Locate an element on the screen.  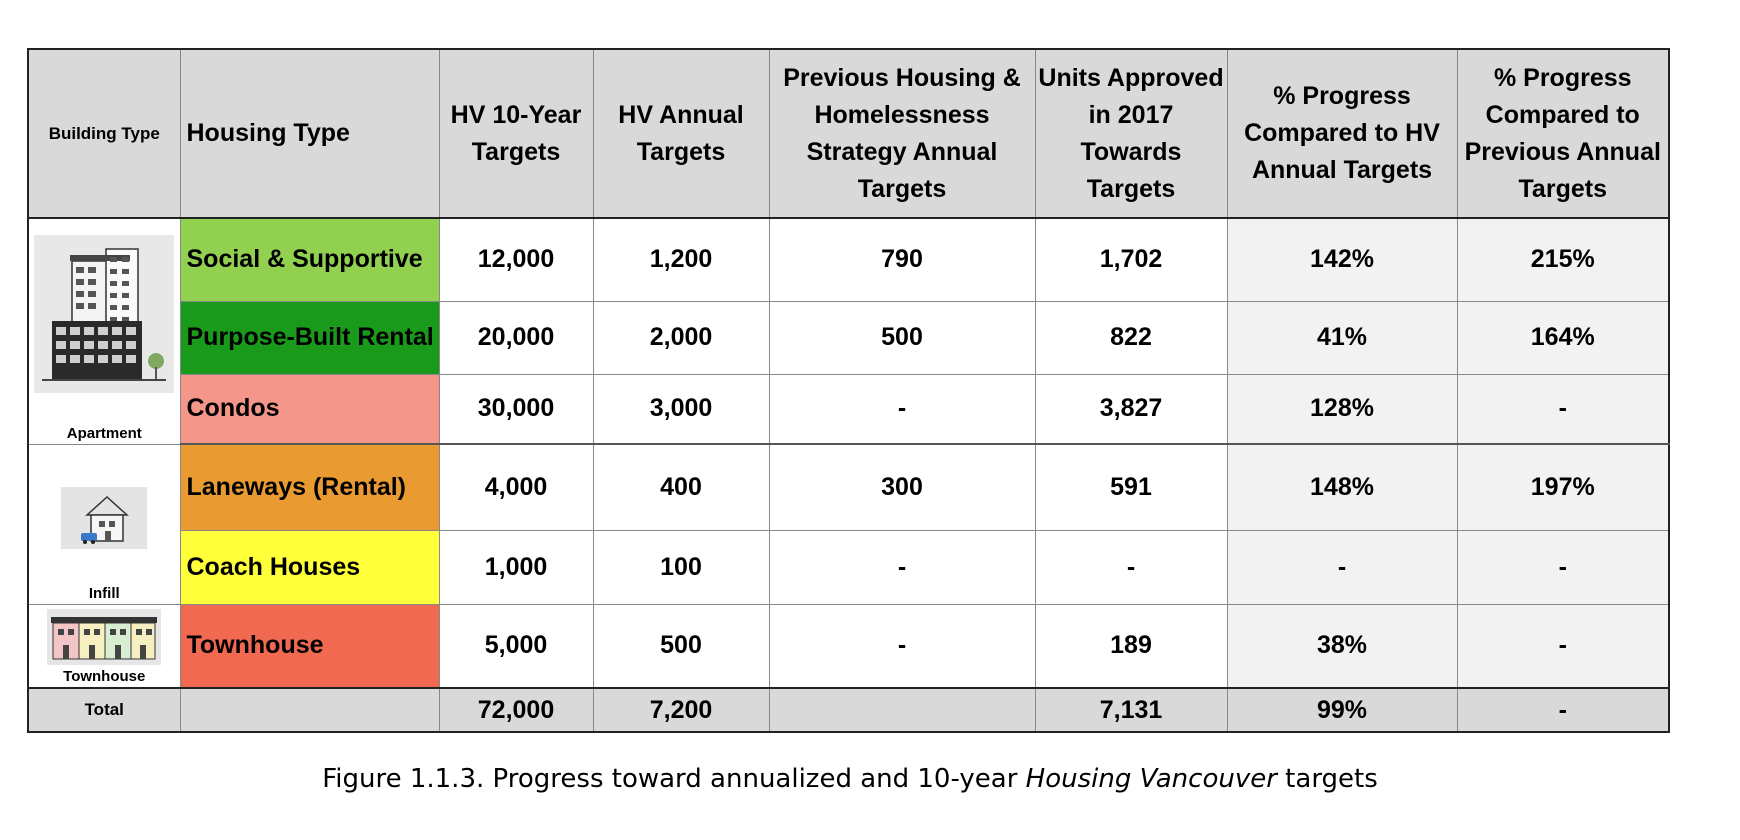
total-pct-previous-cell: - is located at coordinates (1563, 710).